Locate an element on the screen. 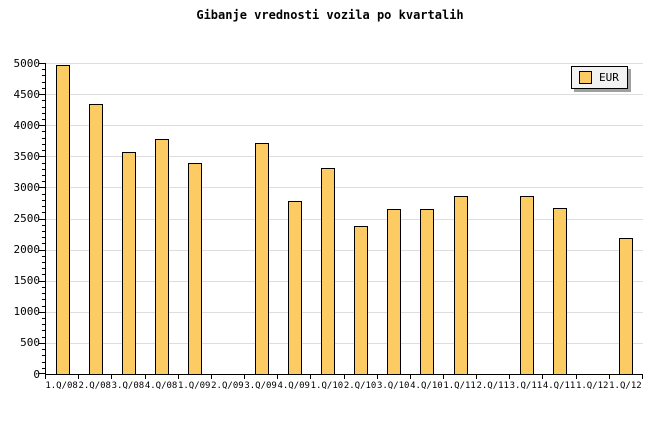 The width and height of the screenshot is (660, 440). bar-1.Q/10 is located at coordinates (327, 270).